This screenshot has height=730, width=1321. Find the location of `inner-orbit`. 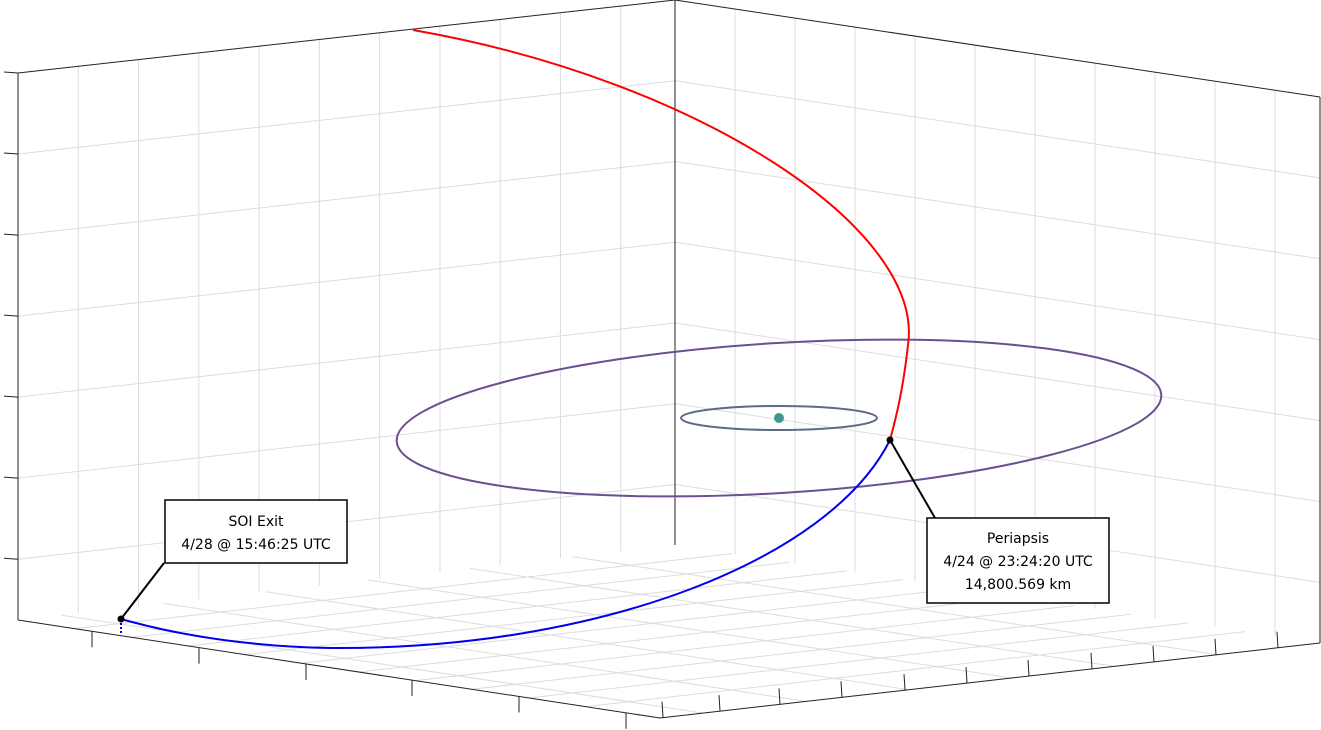

inner-orbit is located at coordinates (779, 418).